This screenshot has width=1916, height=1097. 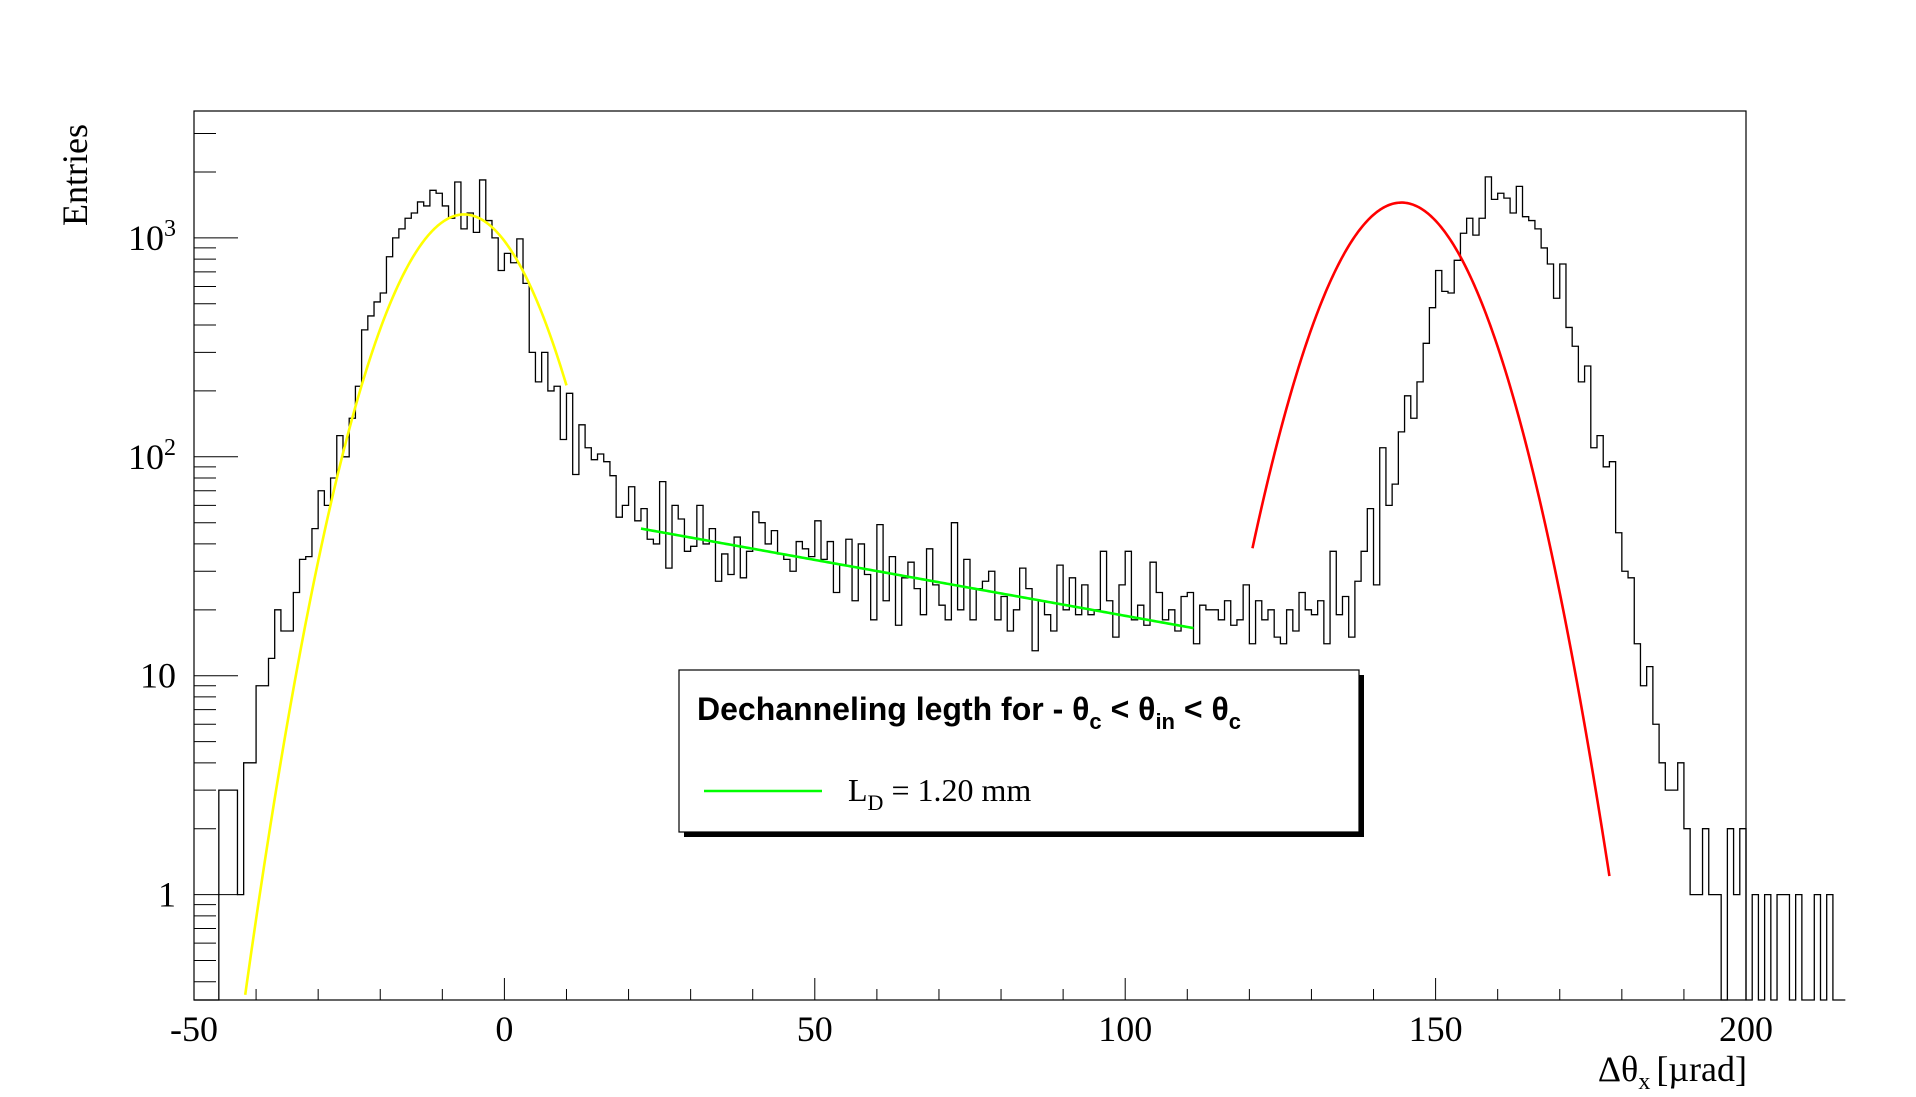 I want to click on y-tick-label: 10², so click(x=152, y=456).